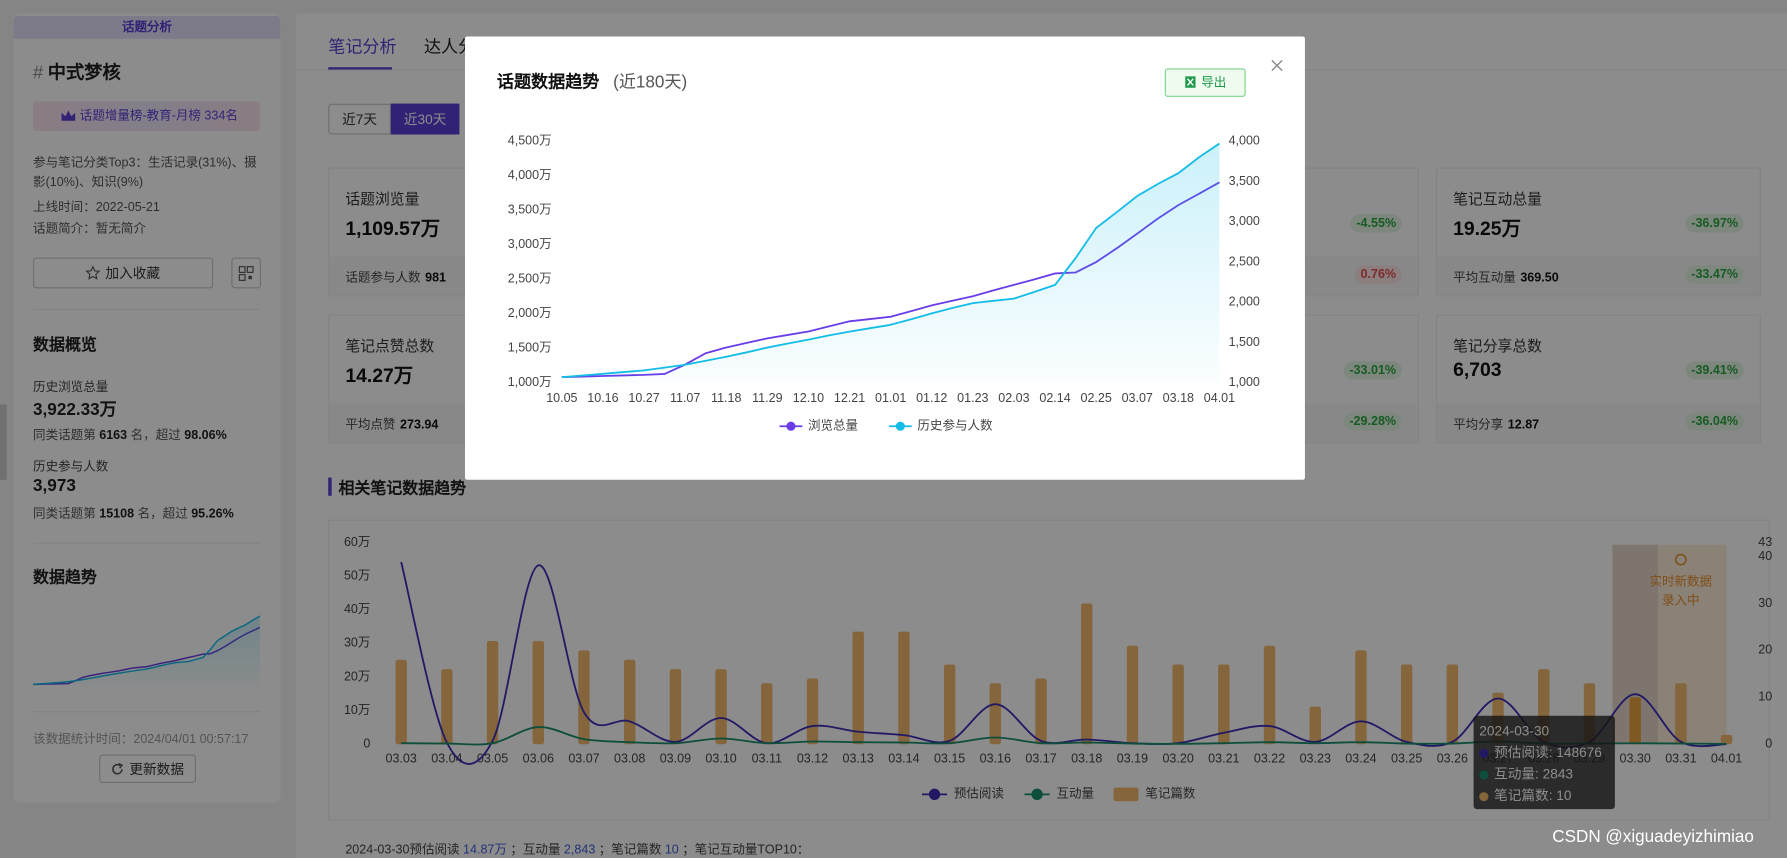  What do you see at coordinates (357, 609) in the screenshot?
I see `y-tick-label: 40万` at bounding box center [357, 609].